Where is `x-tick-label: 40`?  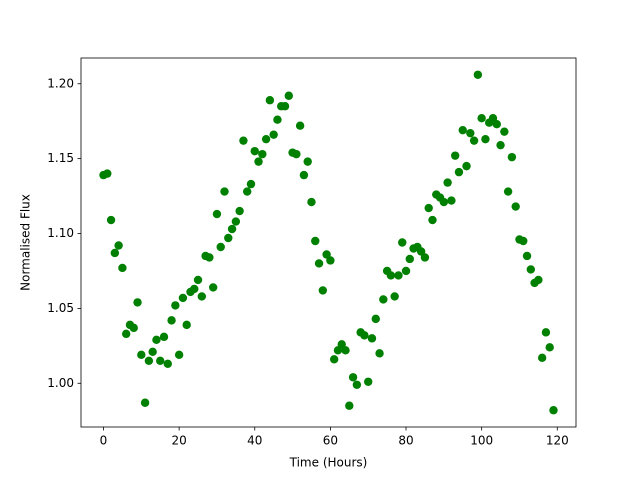
x-tick-label: 40 is located at coordinates (254, 441).